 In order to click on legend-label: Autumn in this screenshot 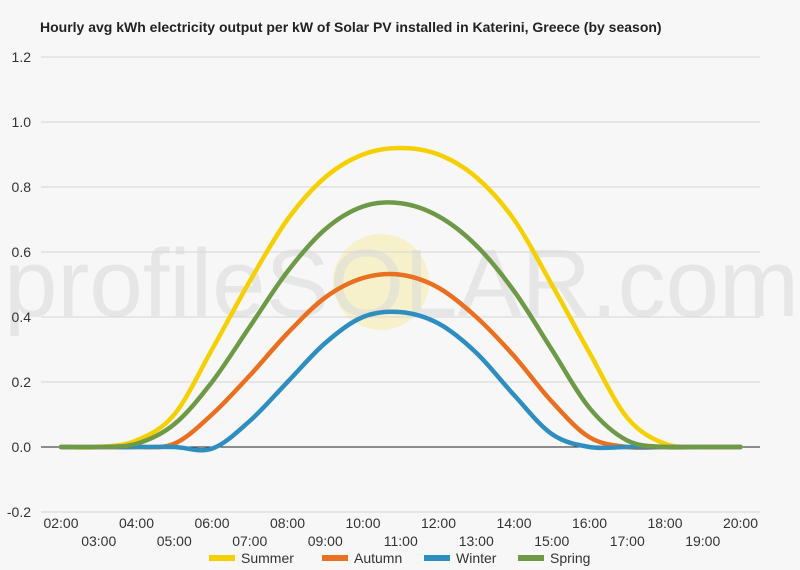, I will do `click(378, 558)`.